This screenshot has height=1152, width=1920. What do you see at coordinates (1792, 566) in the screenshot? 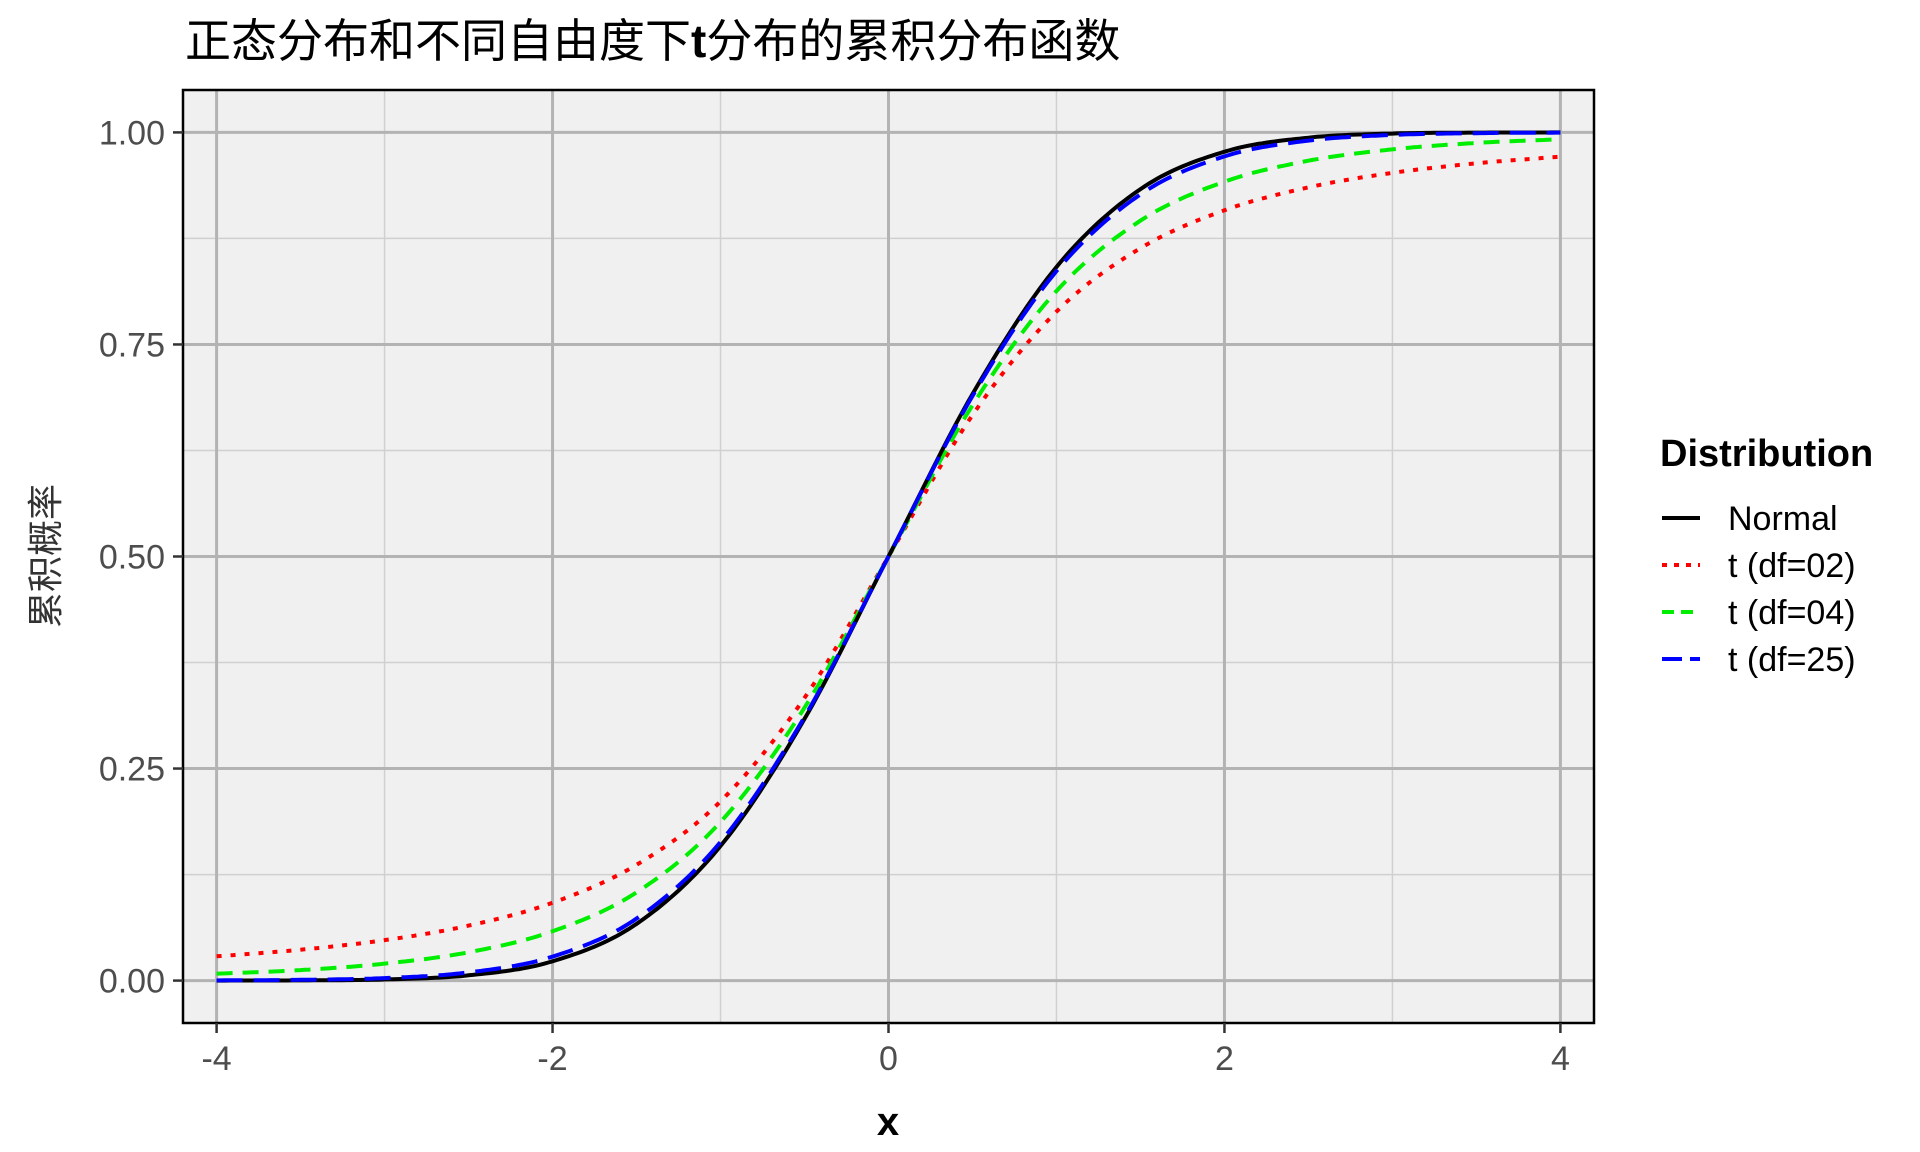
I see `legend-label-1: t (df=02)` at bounding box center [1792, 566].